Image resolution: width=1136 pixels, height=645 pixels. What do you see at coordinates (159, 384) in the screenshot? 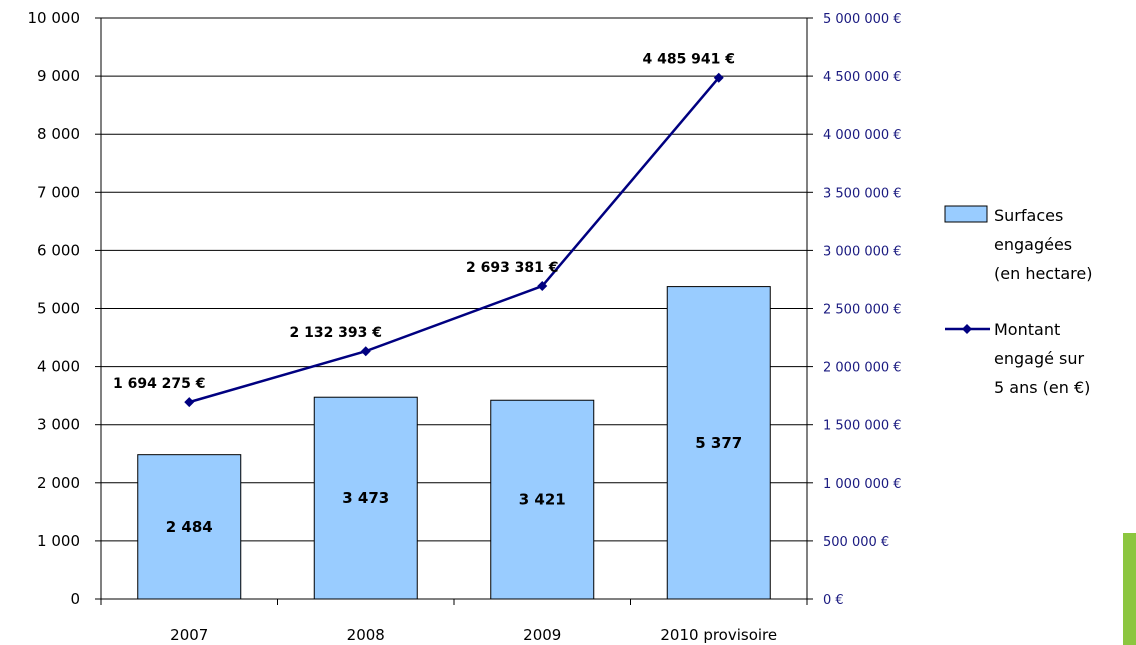
I see `line-value-label: 1 694 275 €` at bounding box center [159, 384].